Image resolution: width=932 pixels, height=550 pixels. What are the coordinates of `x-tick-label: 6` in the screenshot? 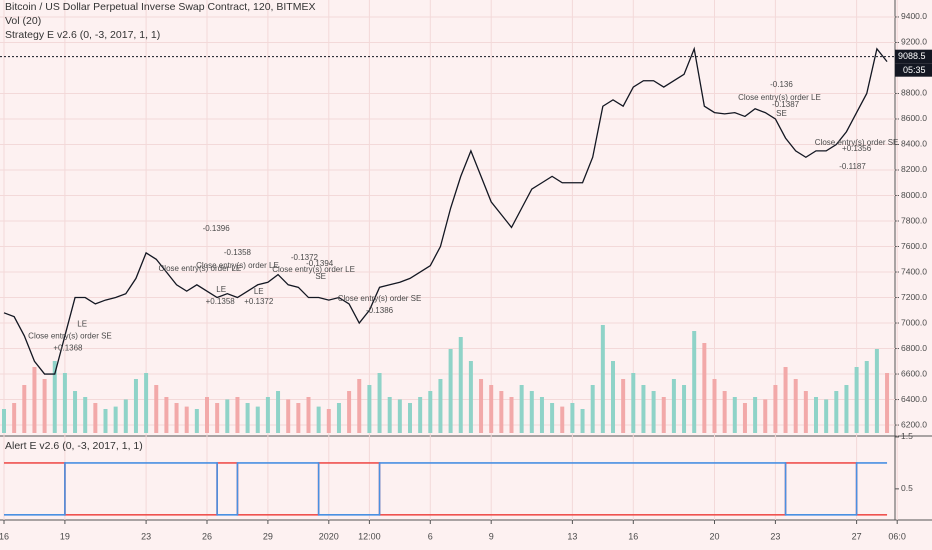 It's located at (430, 536).